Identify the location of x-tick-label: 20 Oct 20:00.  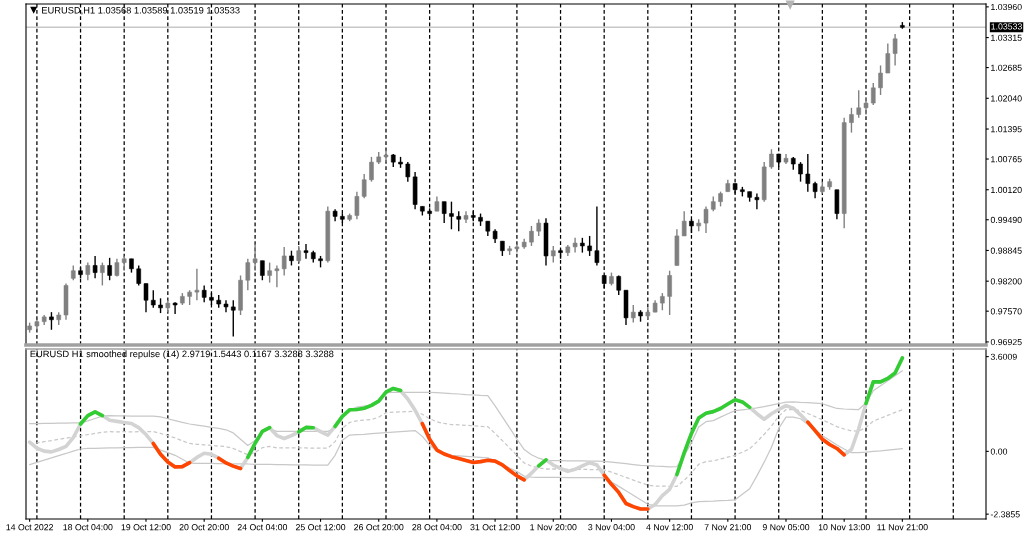
(204, 527).